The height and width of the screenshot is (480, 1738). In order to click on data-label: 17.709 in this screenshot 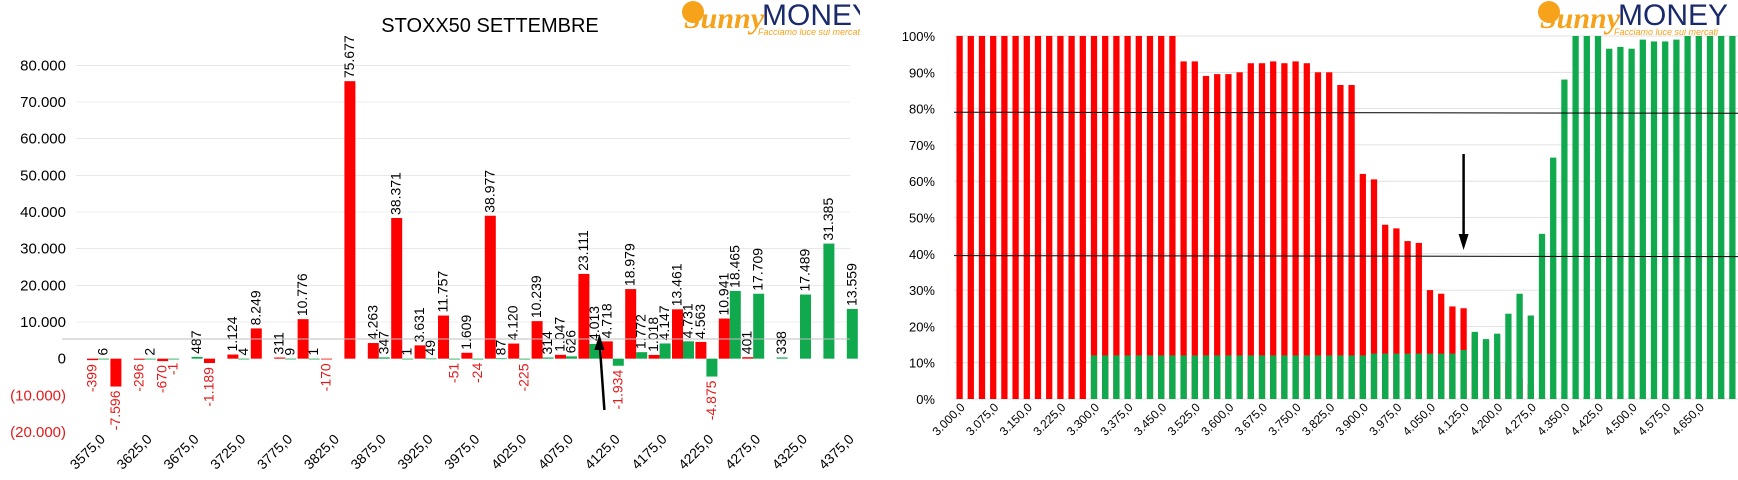, I will do `click(758, 269)`.